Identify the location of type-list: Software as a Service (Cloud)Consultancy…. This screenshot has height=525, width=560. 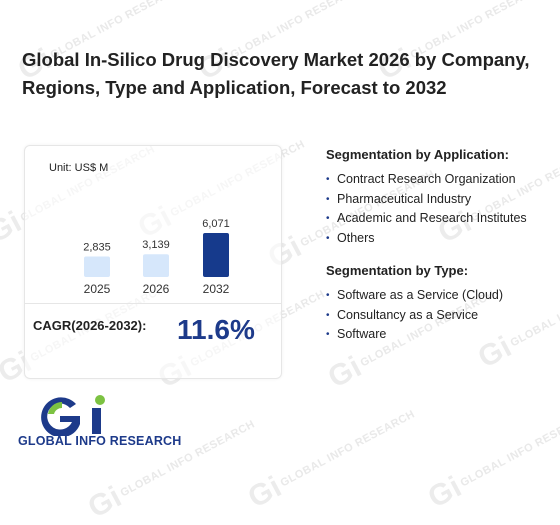
(441, 315).